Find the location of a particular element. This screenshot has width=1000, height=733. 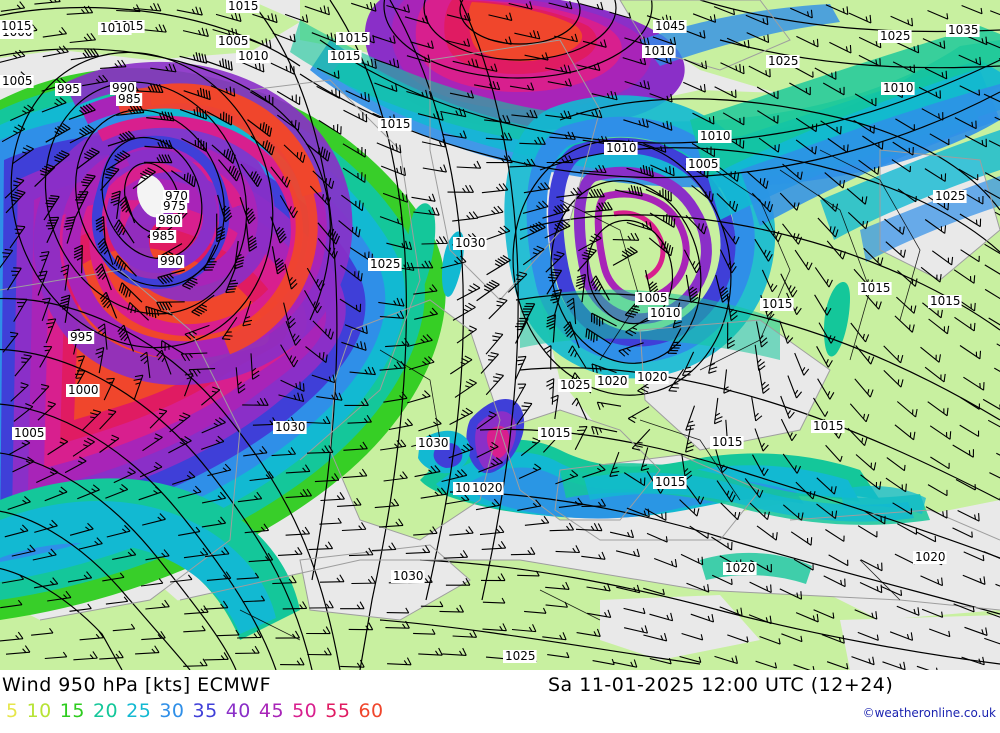

svg-text: 1000 is located at coordinates (83, 390).